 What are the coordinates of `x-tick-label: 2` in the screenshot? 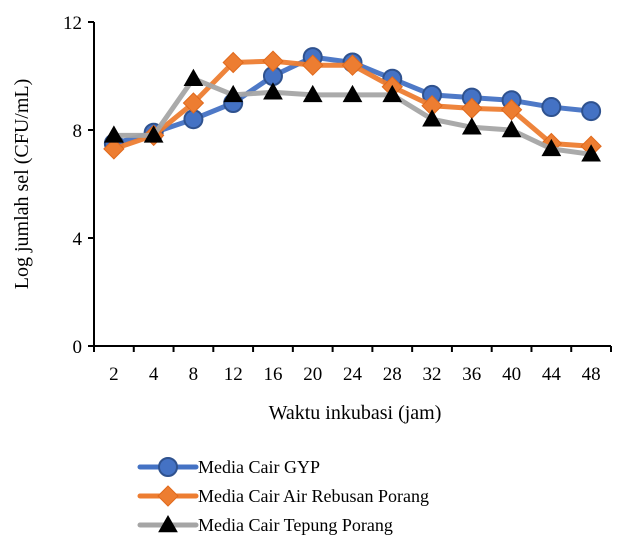 It's located at (114, 374).